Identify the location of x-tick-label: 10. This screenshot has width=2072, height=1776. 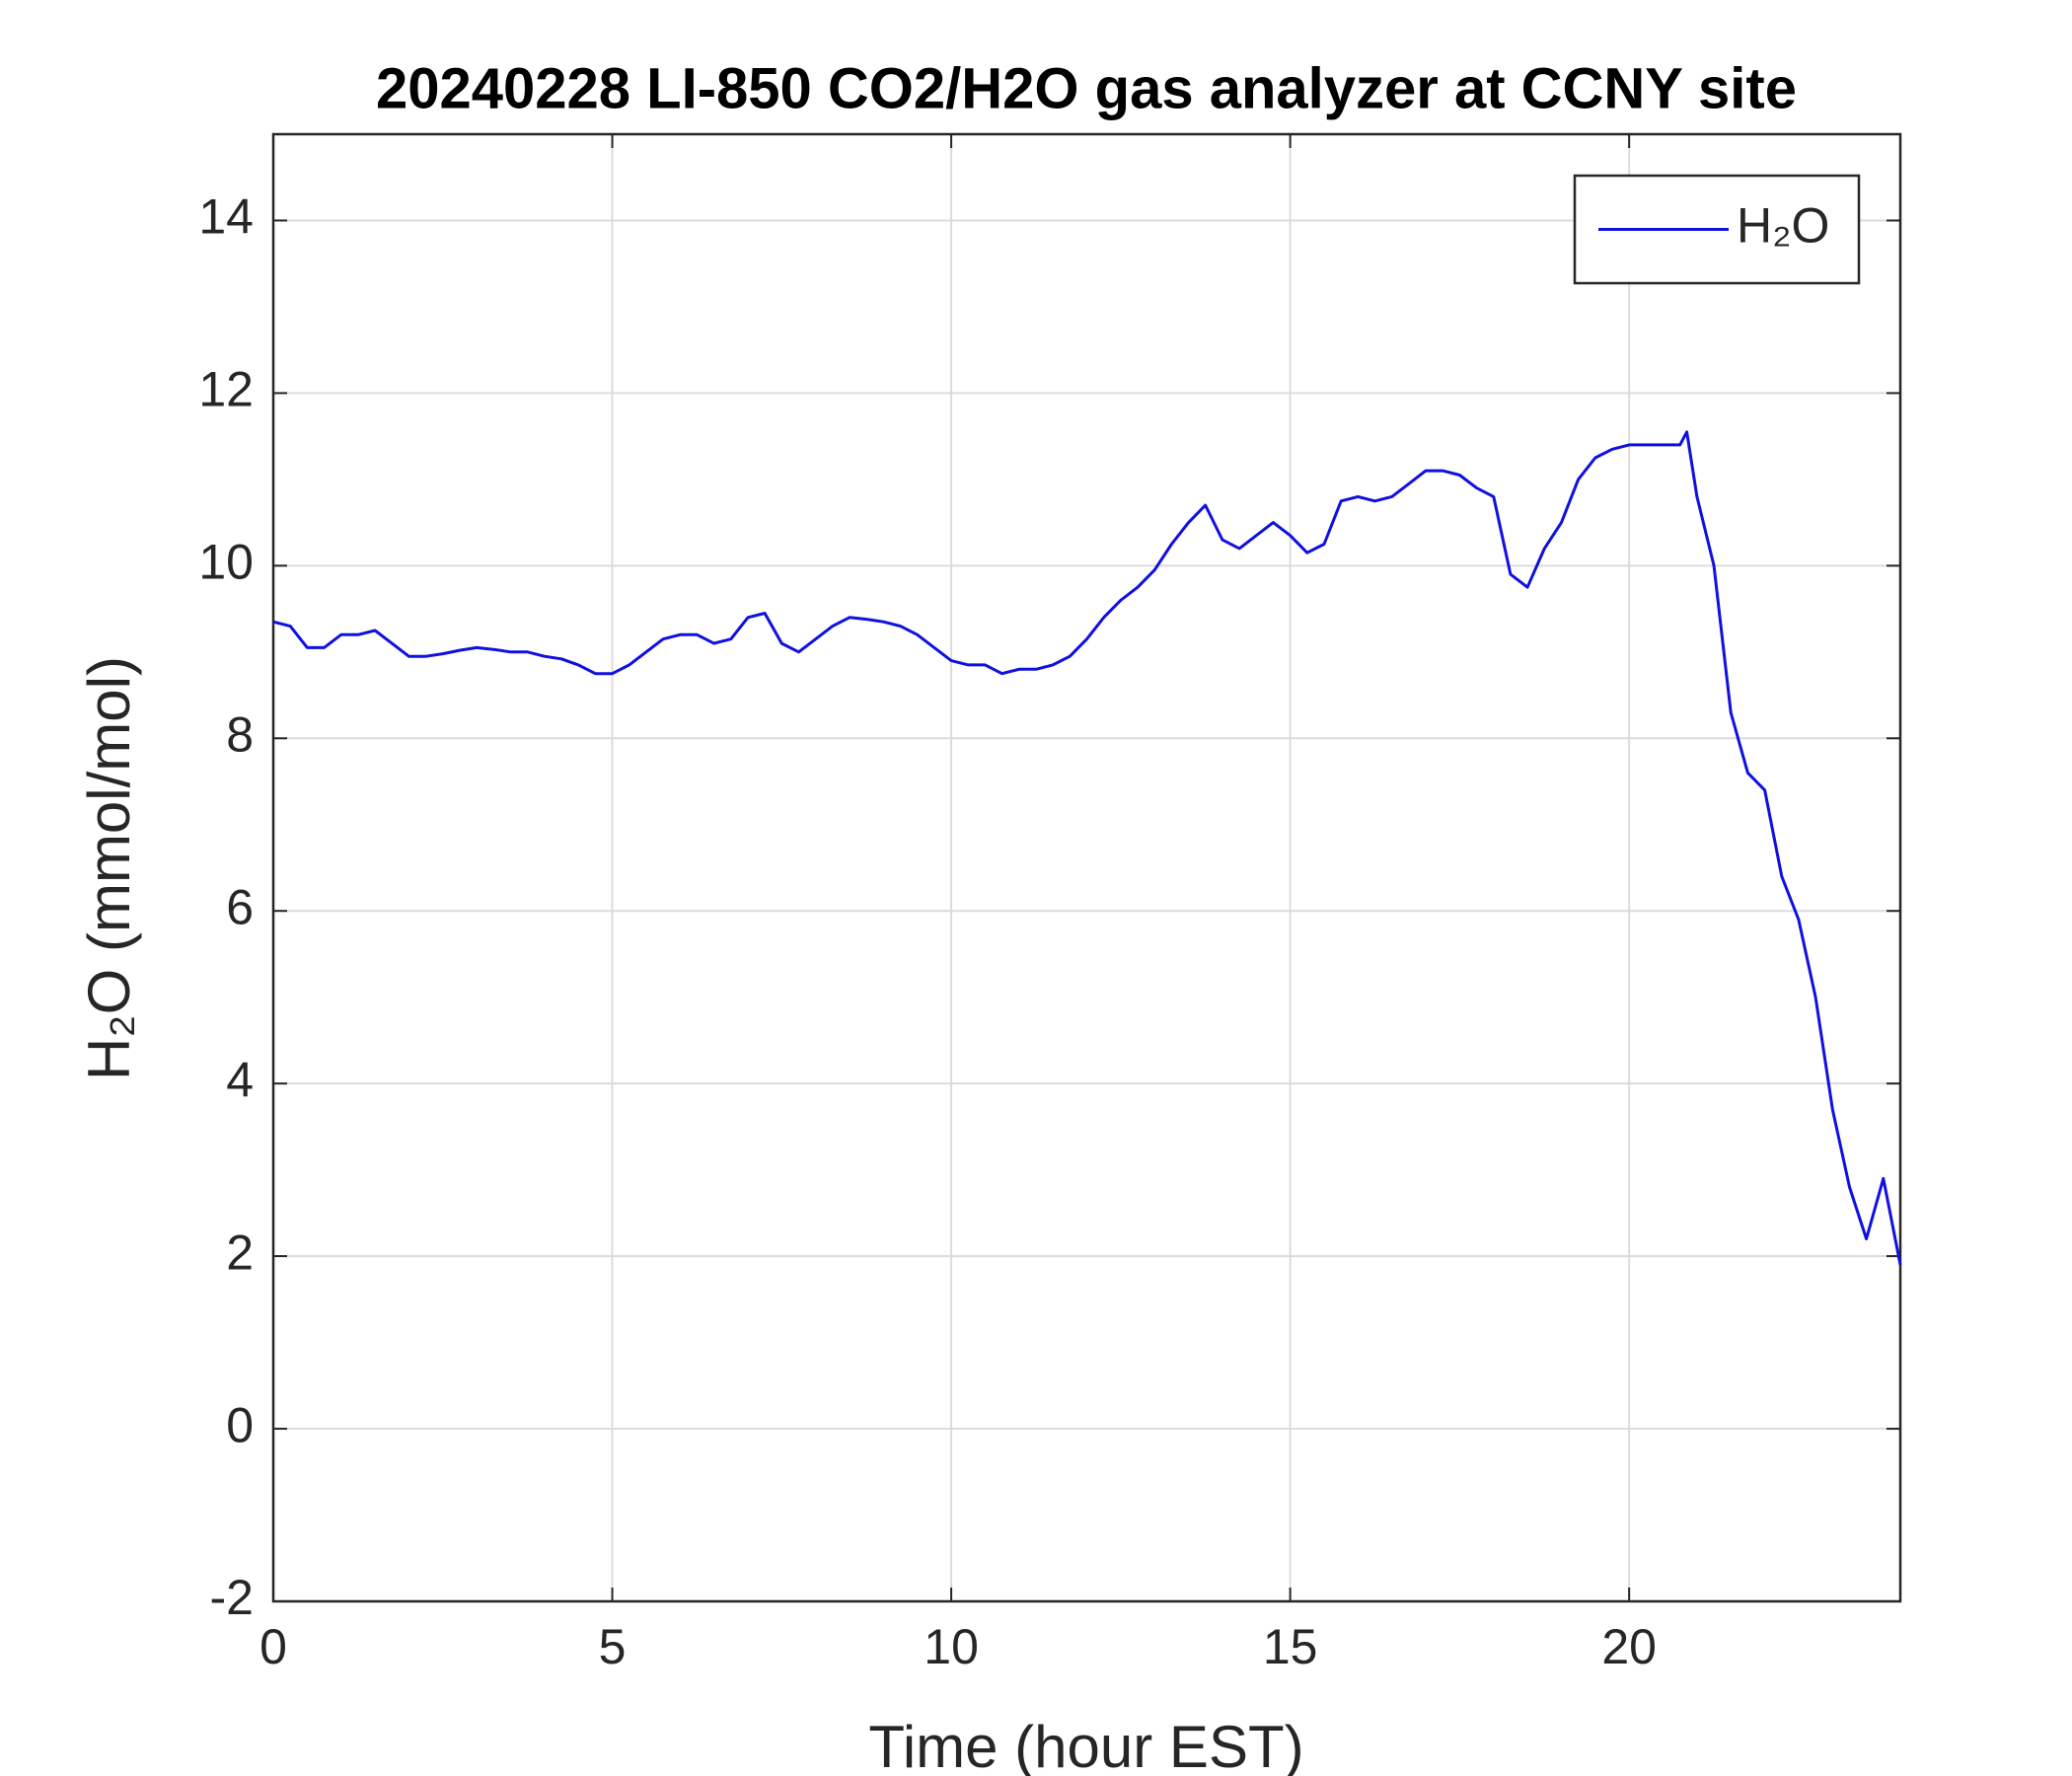
(952, 1647).